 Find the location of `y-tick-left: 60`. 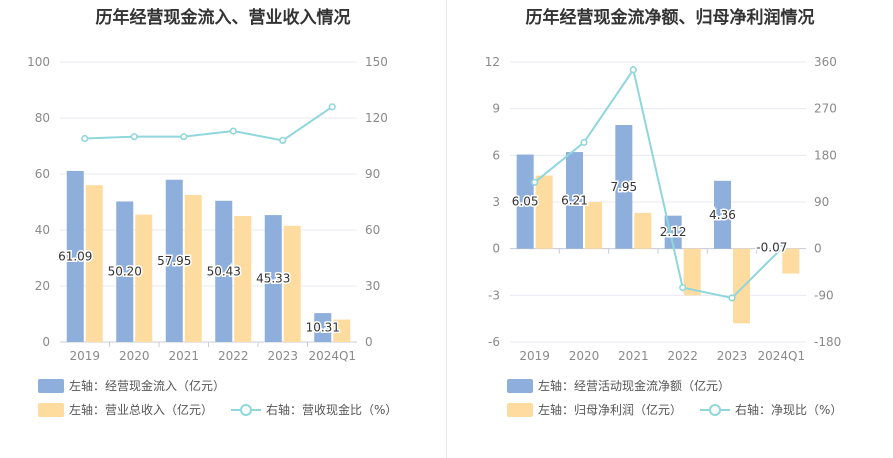

y-tick-left: 60 is located at coordinates (42, 174).